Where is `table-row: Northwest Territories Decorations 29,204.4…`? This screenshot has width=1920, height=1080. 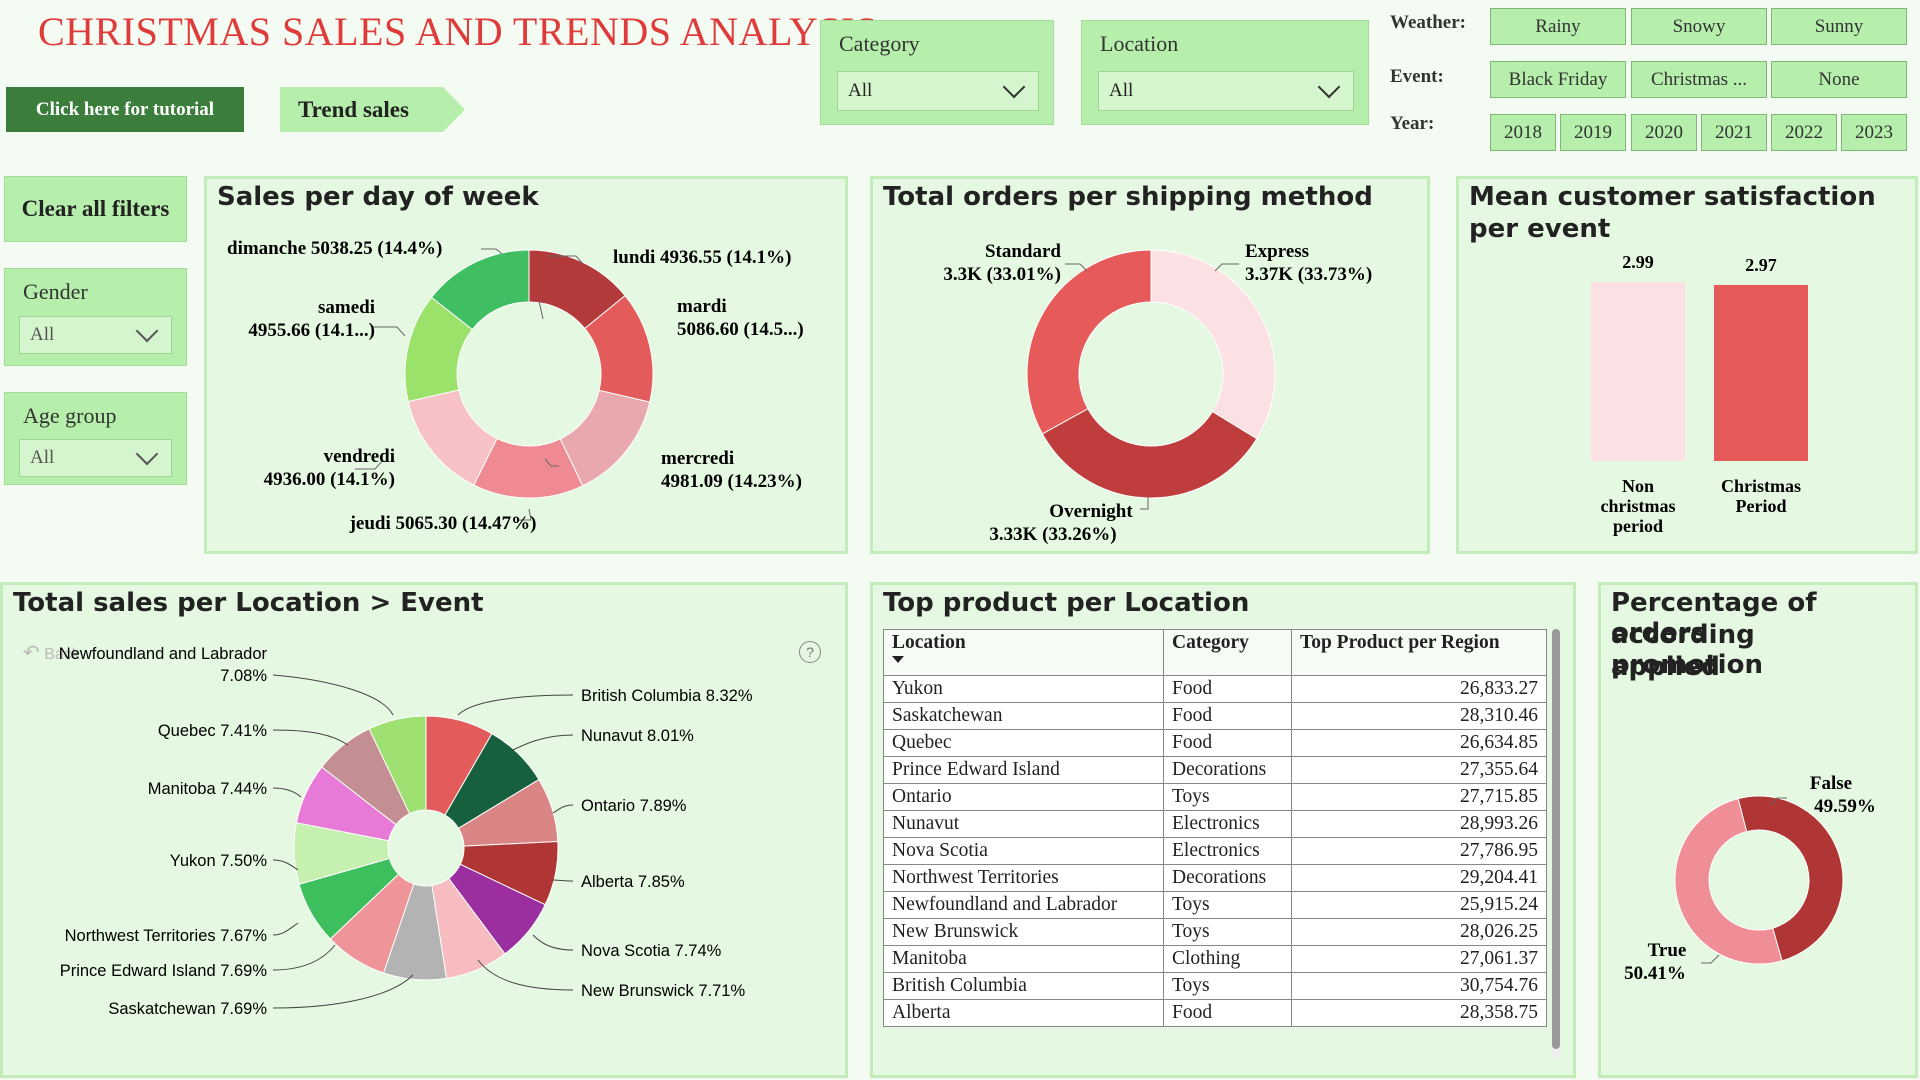 table-row: Northwest Territories Decorations 29,204.4… is located at coordinates (1215, 878).